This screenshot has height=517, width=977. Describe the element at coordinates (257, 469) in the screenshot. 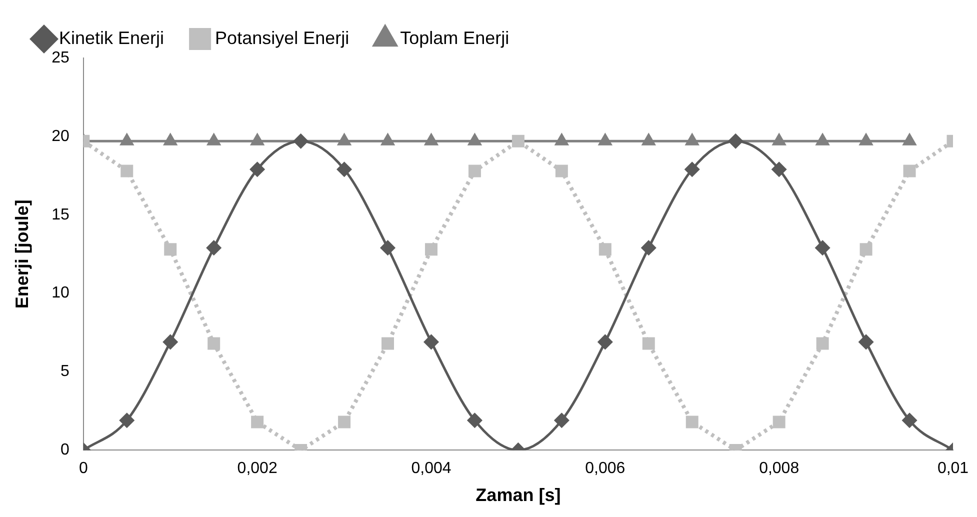

I see `x-tick-label: 0,002` at that location.